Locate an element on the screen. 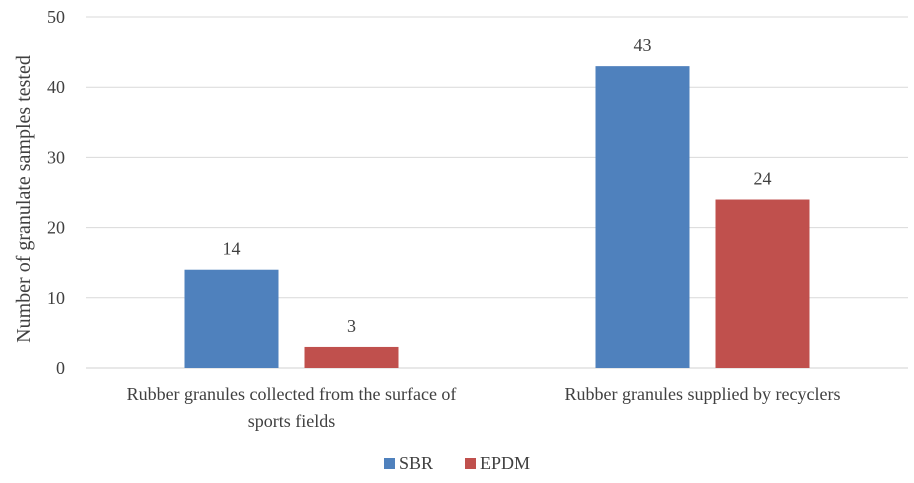 The height and width of the screenshot is (483, 914). data-label: 14 is located at coordinates (232, 249).